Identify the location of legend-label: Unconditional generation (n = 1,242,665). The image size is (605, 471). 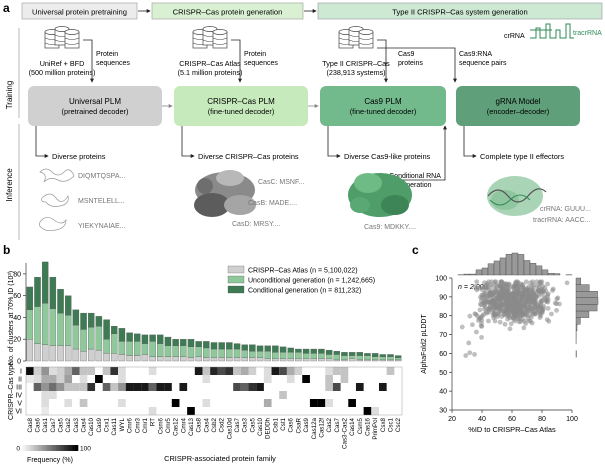
(311, 281).